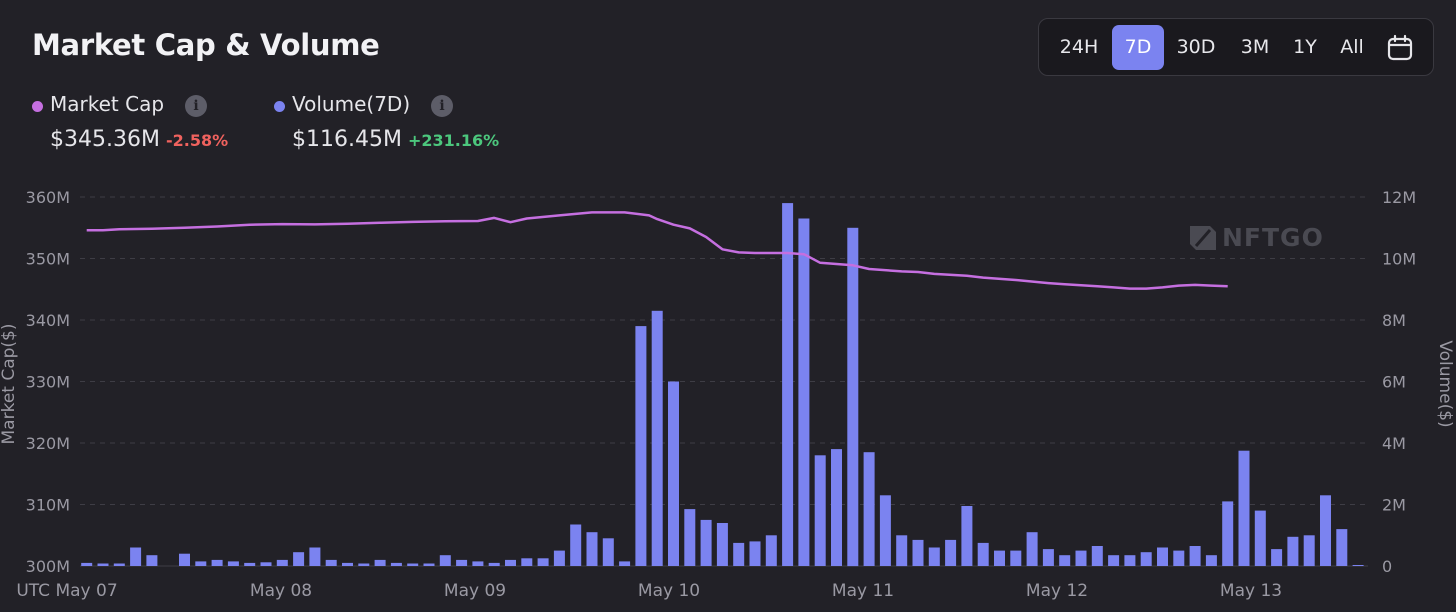  Describe the element at coordinates (1394, 382) in the screenshot. I see `right-tick-label: 6M` at that location.